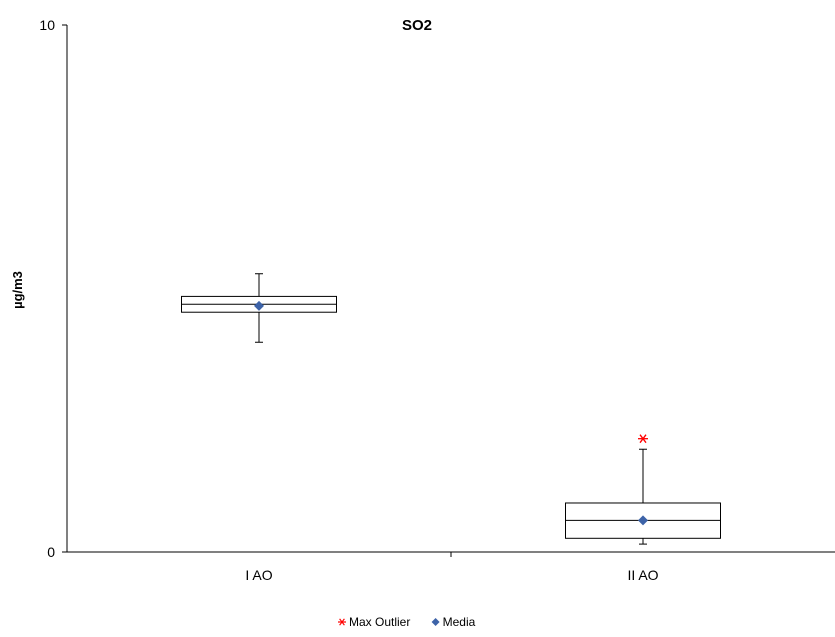 The height and width of the screenshot is (637, 835). Describe the element at coordinates (258, 575) in the screenshot. I see `x-tick-label: I AO` at that location.